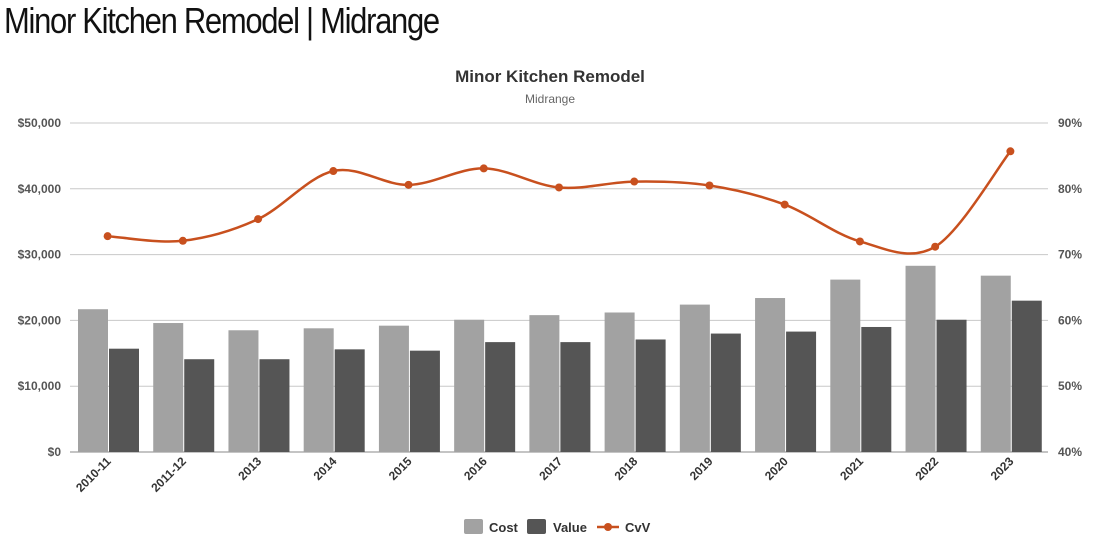  What do you see at coordinates (473, 526) in the screenshot?
I see `legend-swatch-cost` at bounding box center [473, 526].